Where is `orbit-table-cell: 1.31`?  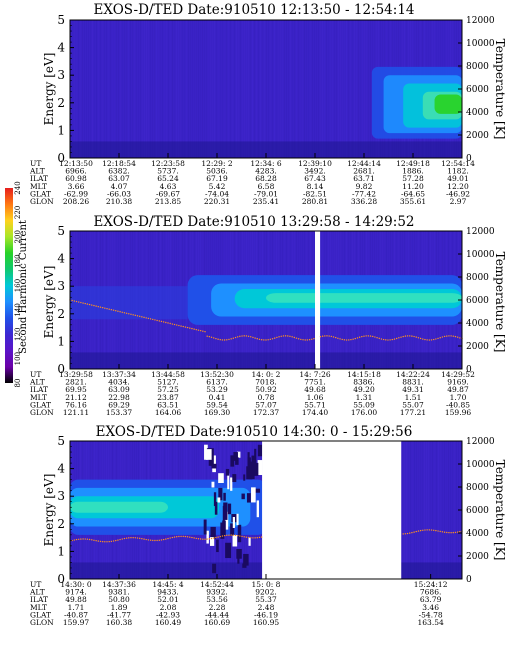 orbit-table-cell: 1.31 is located at coordinates (364, 397).